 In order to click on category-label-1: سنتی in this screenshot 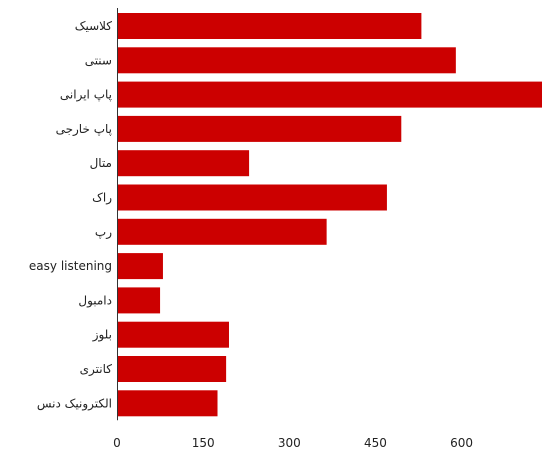, I will do `click(98, 60)`.